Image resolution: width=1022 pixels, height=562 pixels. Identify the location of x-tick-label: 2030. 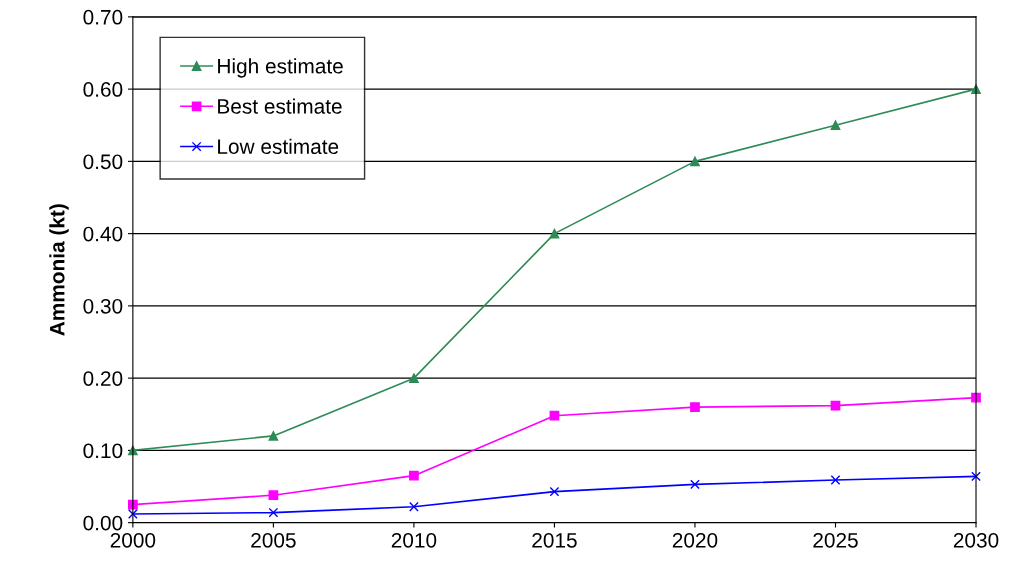
(976, 540).